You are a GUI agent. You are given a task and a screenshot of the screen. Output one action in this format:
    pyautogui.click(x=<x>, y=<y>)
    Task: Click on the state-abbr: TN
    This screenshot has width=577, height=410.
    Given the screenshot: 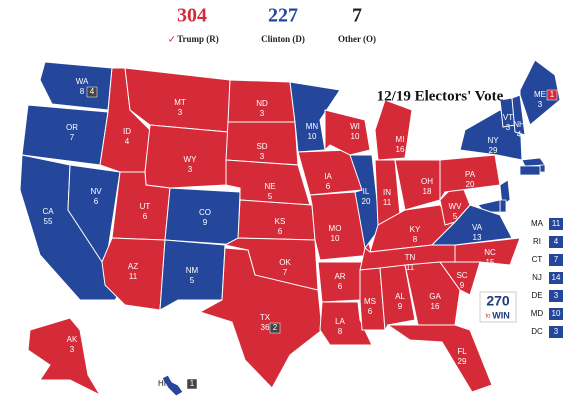 What is the action you would take?
    pyautogui.click(x=410, y=257)
    